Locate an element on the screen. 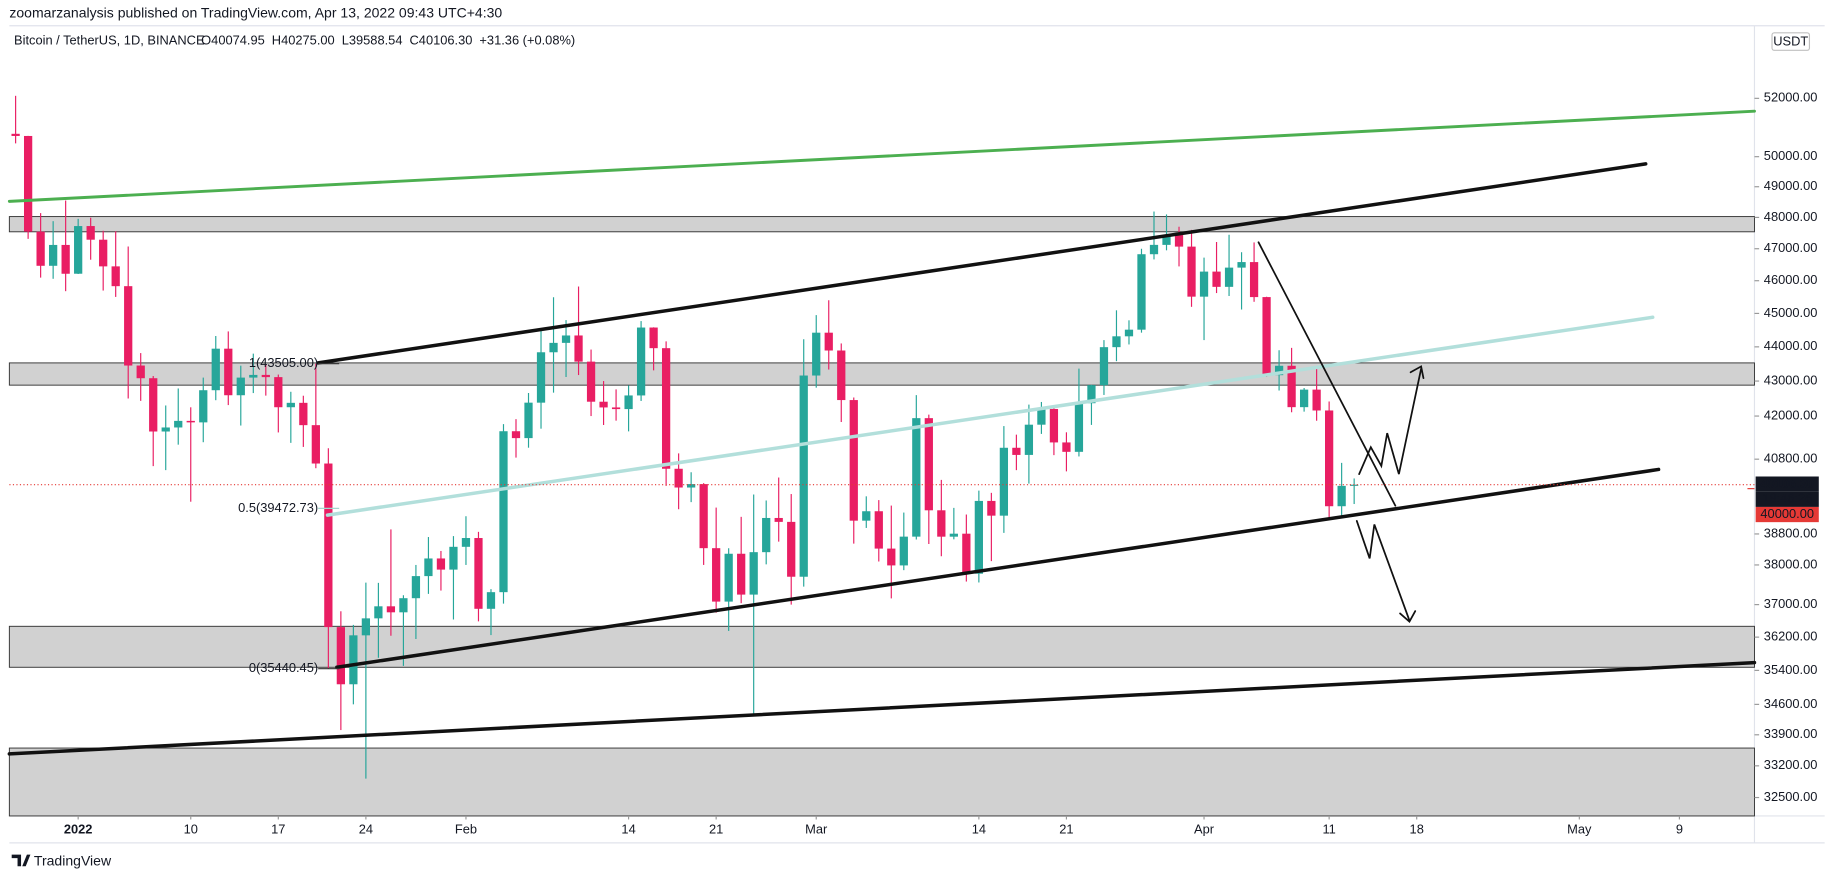 The image size is (1834, 878). trend-line is located at coordinates (881, 156).